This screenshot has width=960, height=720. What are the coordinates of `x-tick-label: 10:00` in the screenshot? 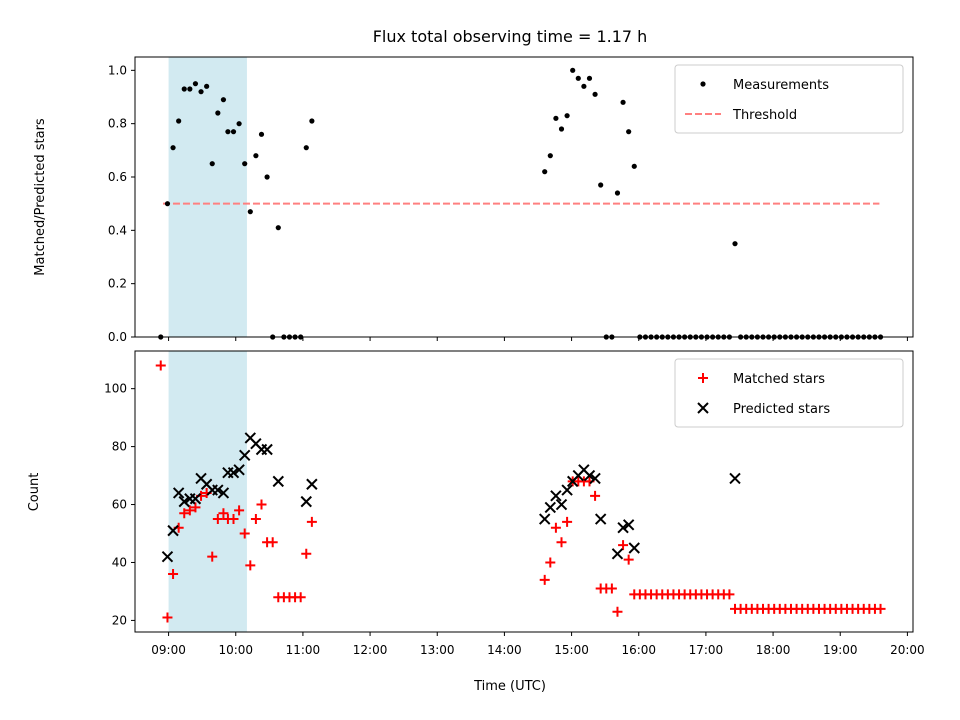 It's located at (235, 650).